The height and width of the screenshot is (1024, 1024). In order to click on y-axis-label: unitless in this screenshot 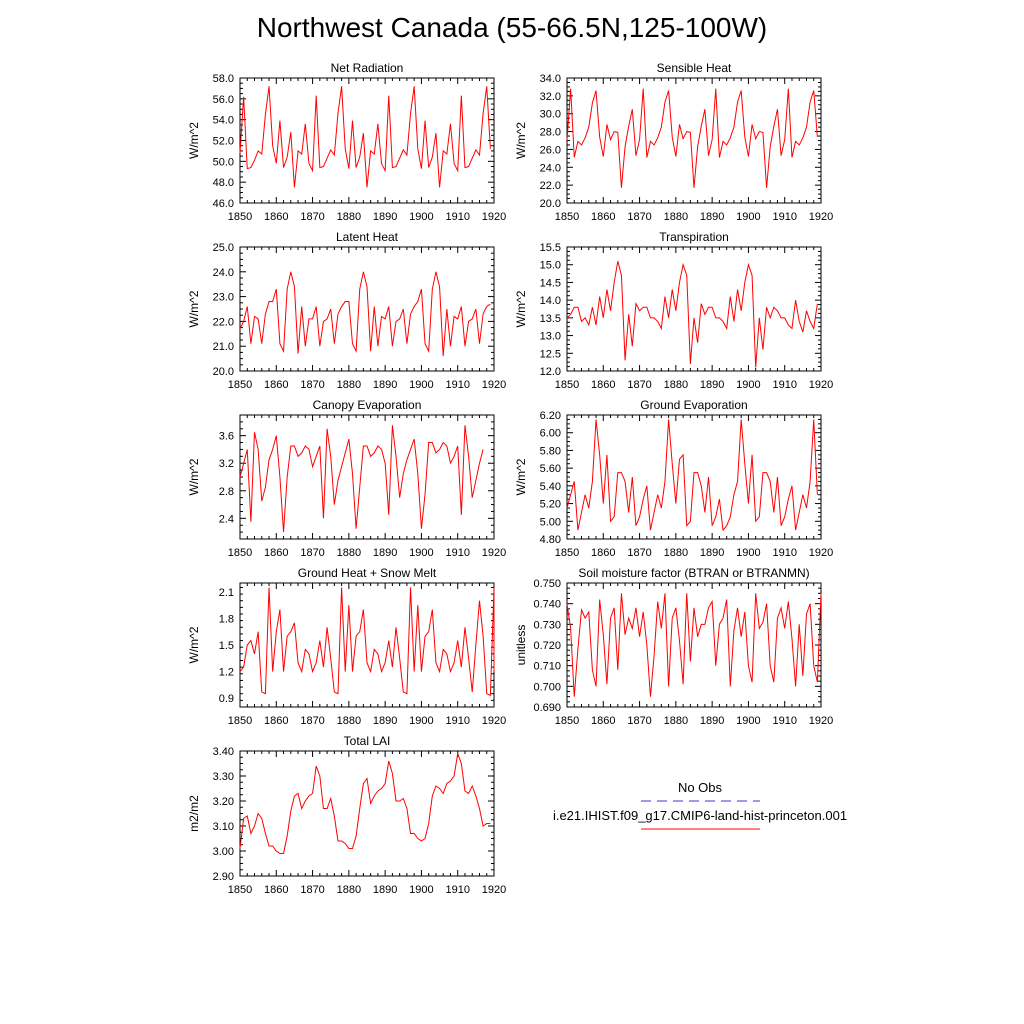, I will do `click(521, 645)`.